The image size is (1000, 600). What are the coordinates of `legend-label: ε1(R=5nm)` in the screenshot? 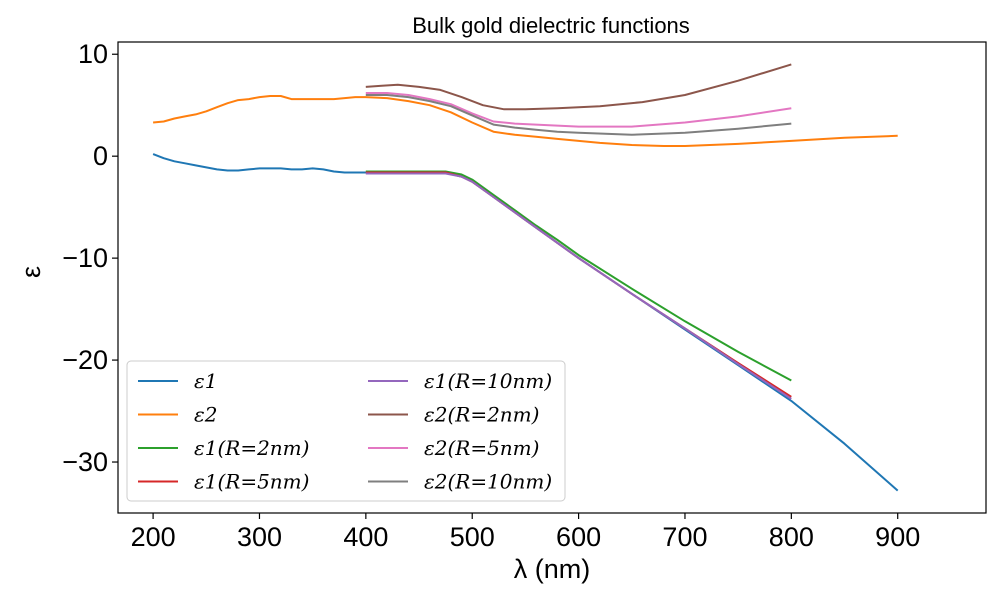 It's located at (251, 482).